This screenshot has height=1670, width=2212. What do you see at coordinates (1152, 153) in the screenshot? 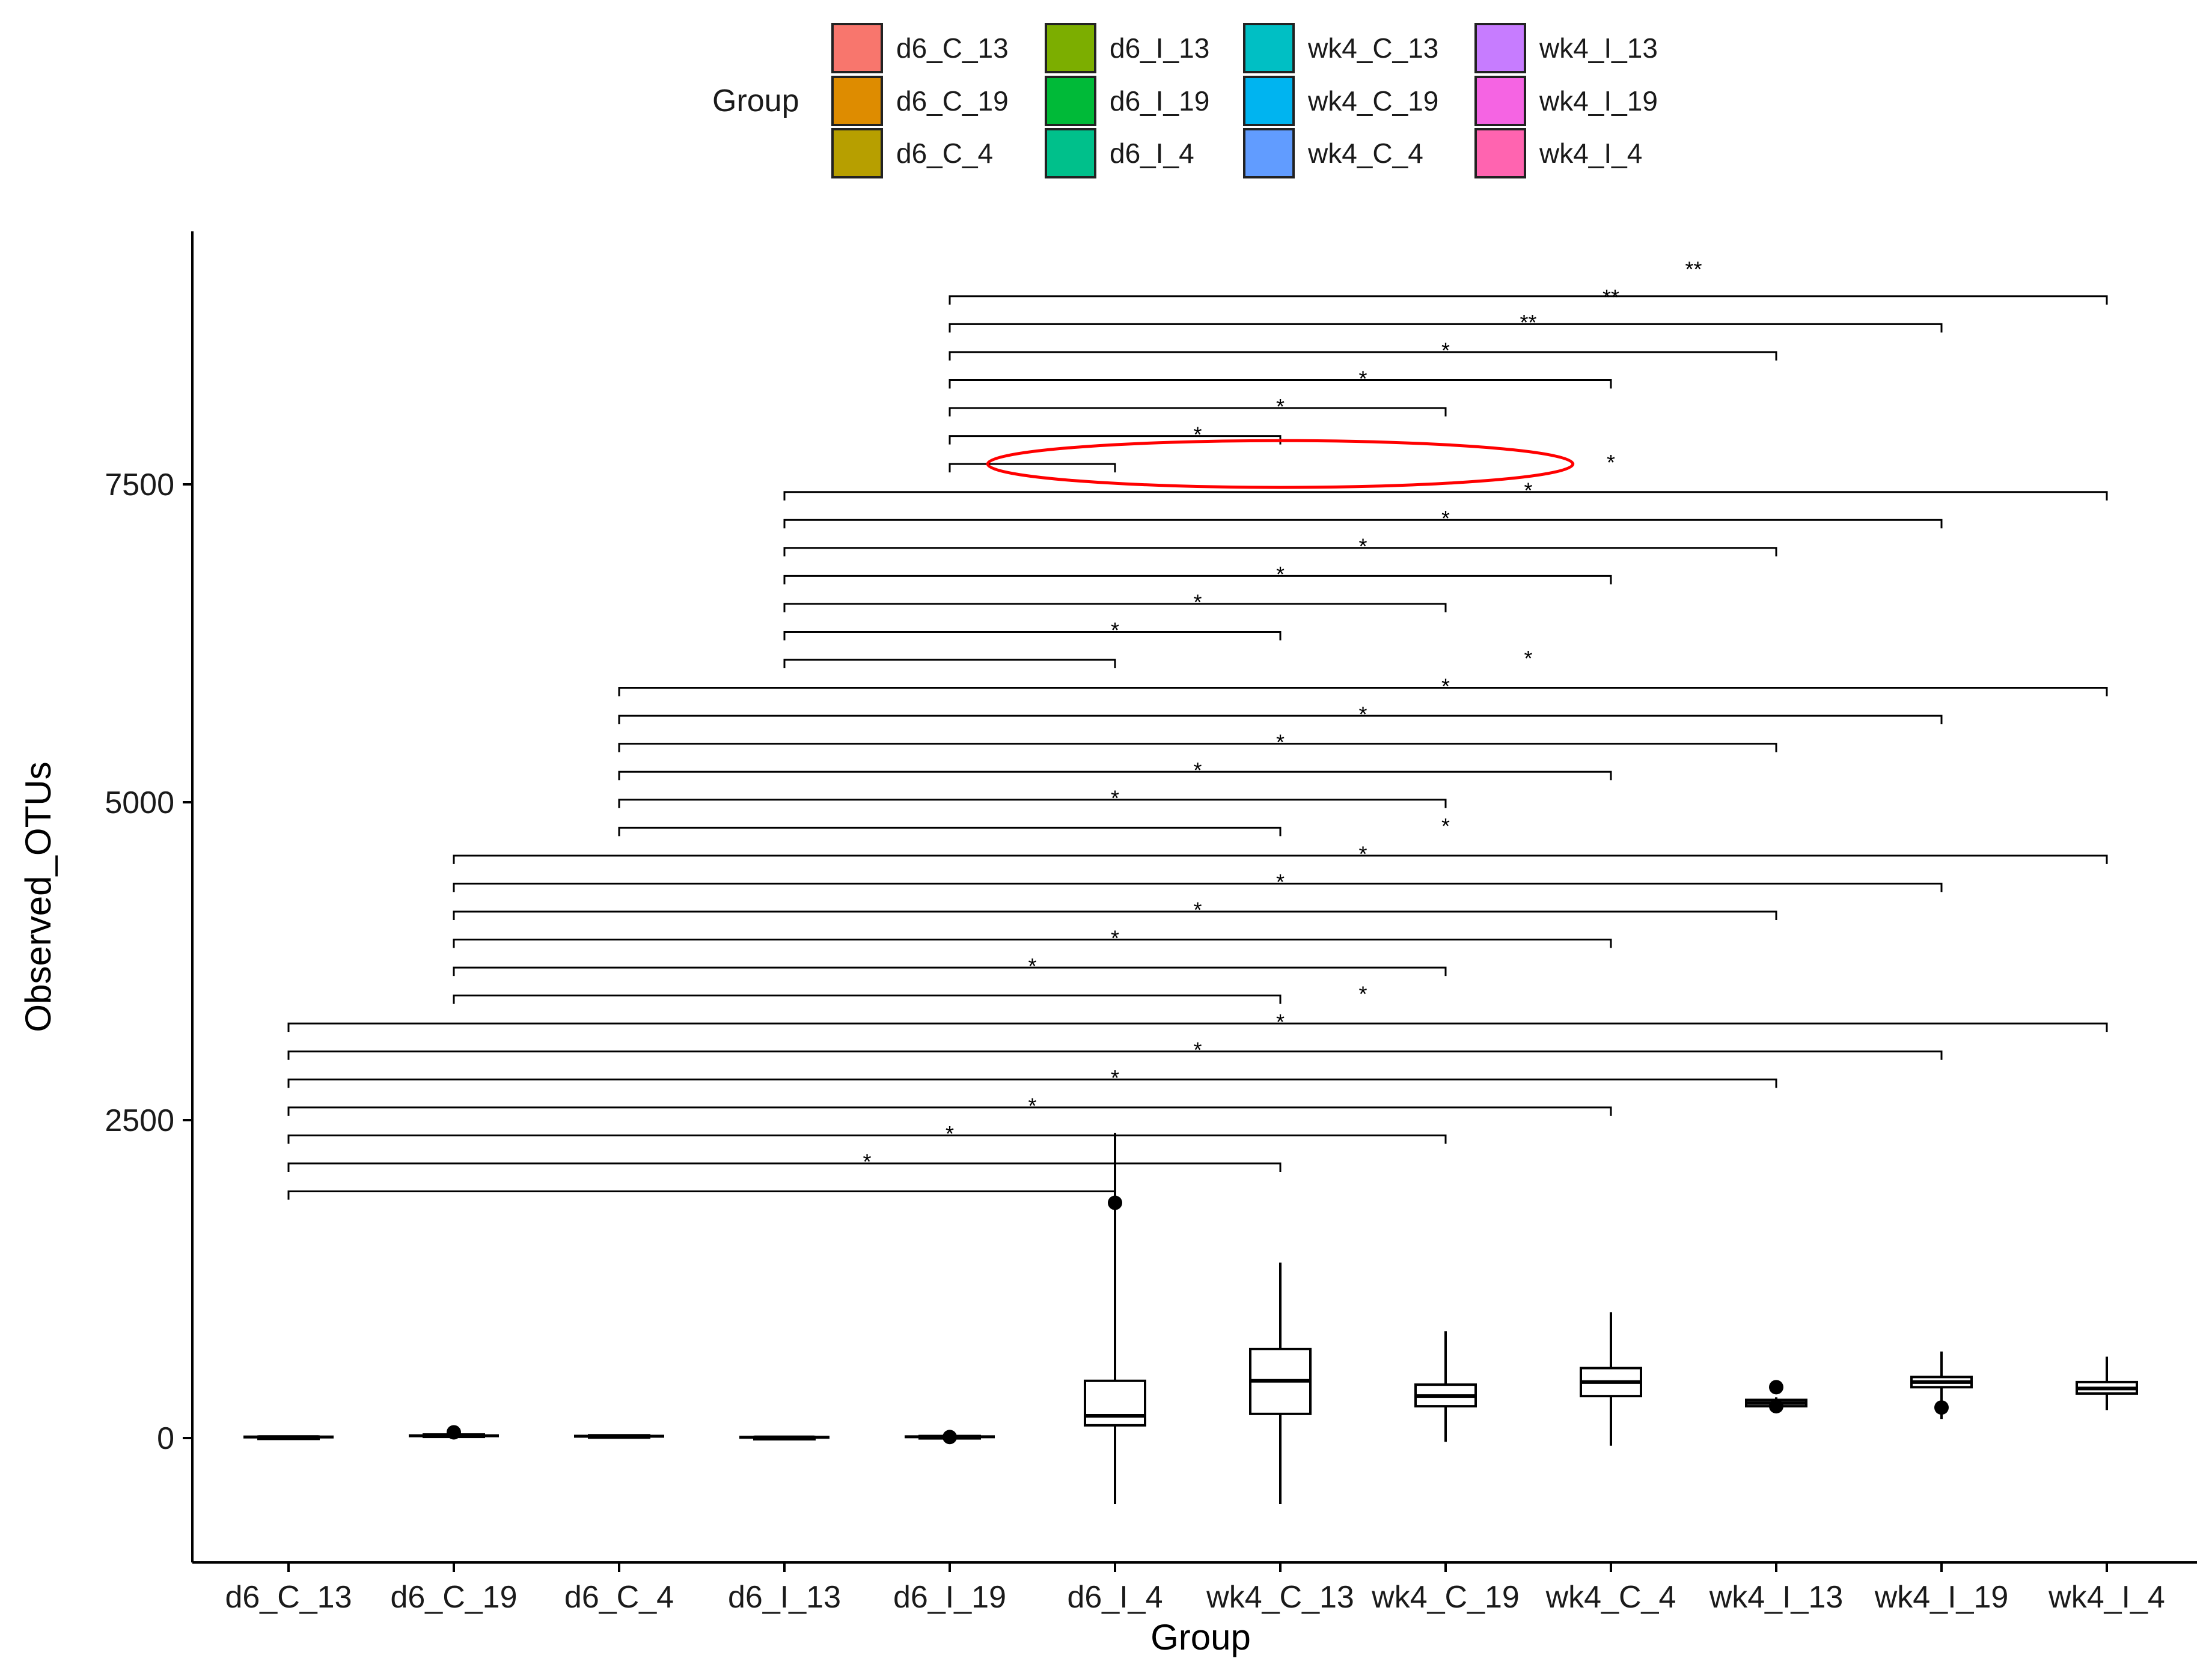
I see `legend-label: d6_I_4` at bounding box center [1152, 153].